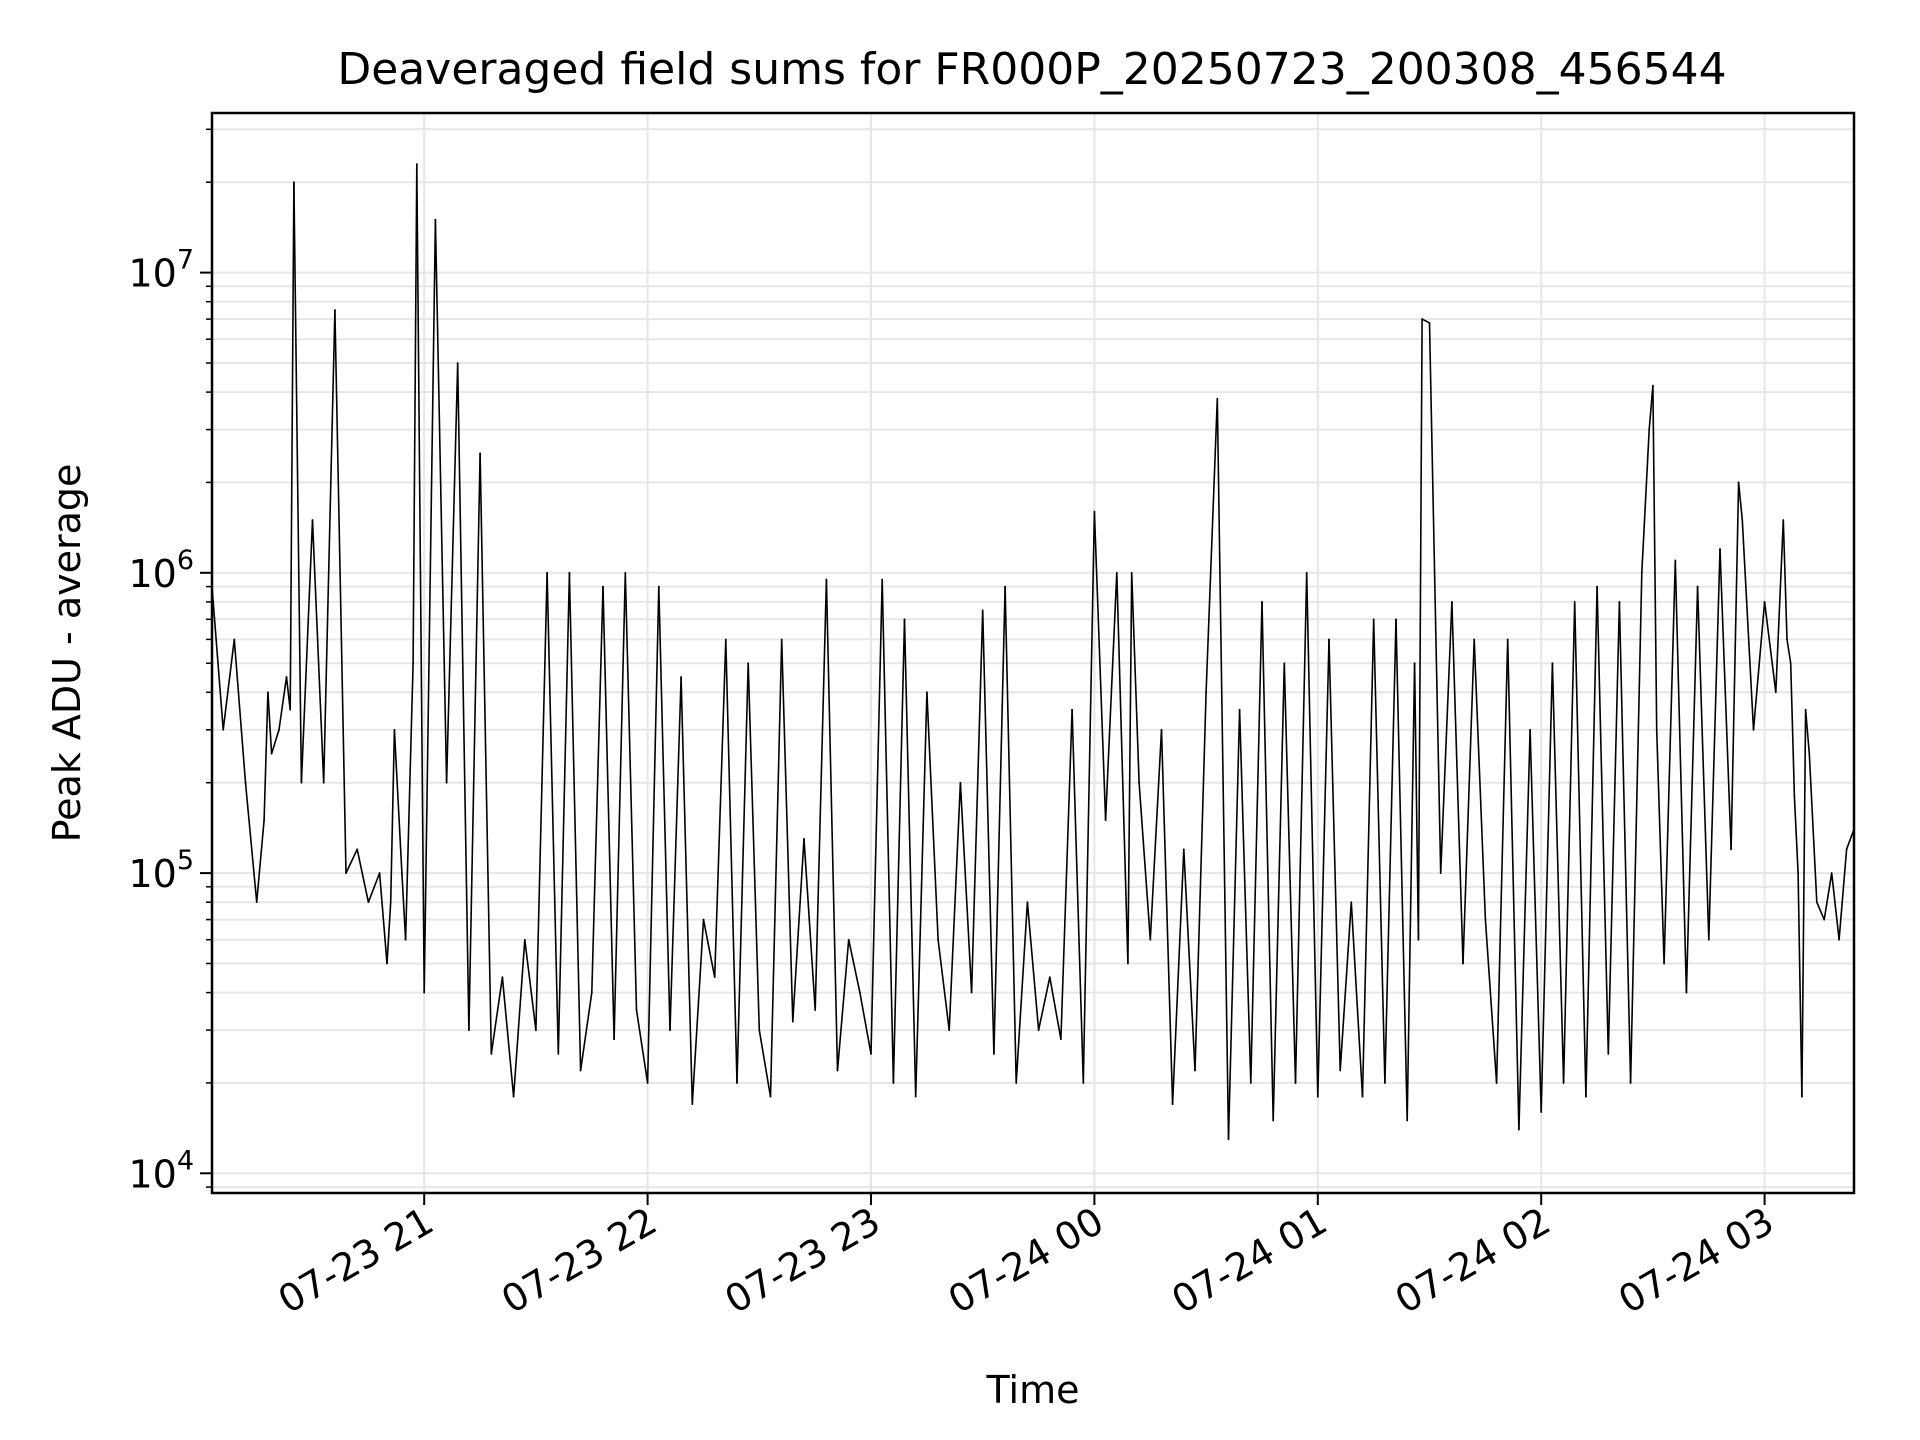 The height and width of the screenshot is (1440, 1920). I want to click on y-tick-label: 10⁶, so click(161, 570).